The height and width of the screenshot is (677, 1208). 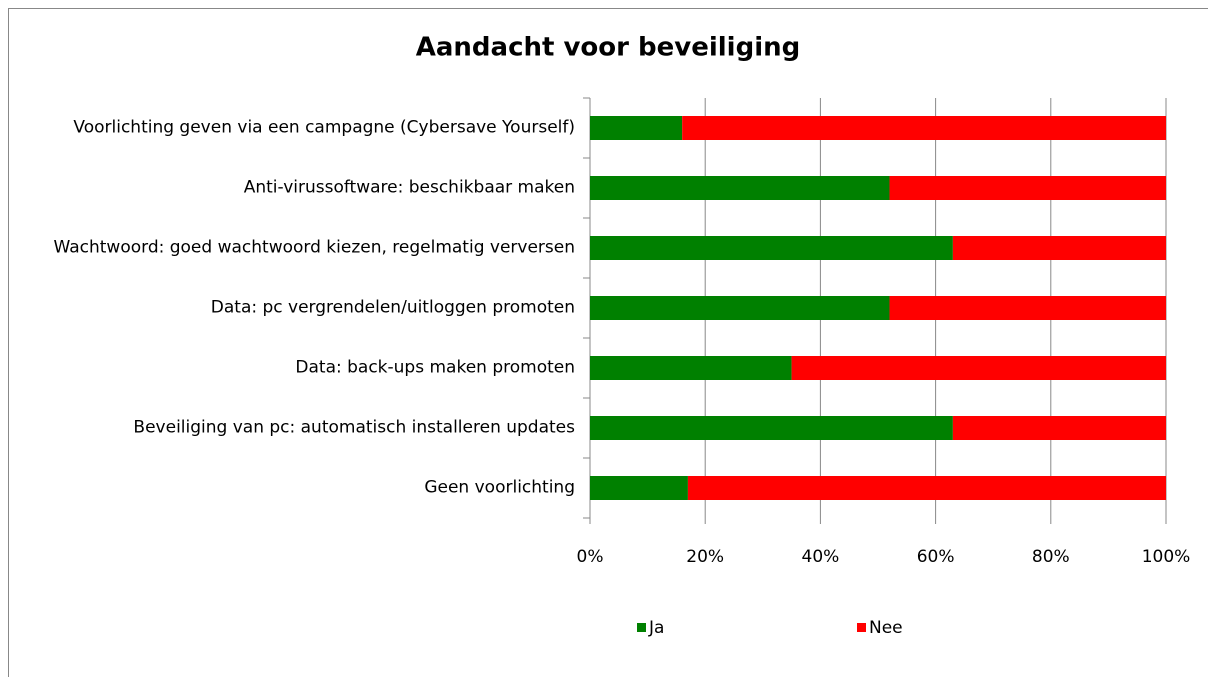 I want to click on legend-label: Nee, so click(x=886, y=628).